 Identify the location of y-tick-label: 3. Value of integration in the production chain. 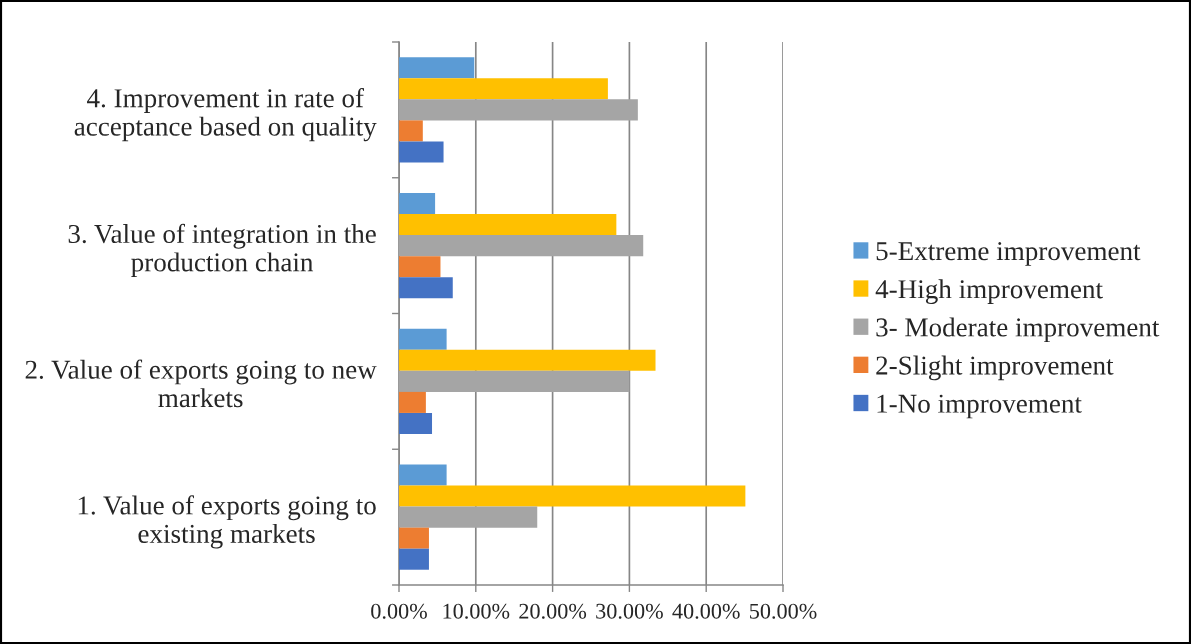
(222, 250).